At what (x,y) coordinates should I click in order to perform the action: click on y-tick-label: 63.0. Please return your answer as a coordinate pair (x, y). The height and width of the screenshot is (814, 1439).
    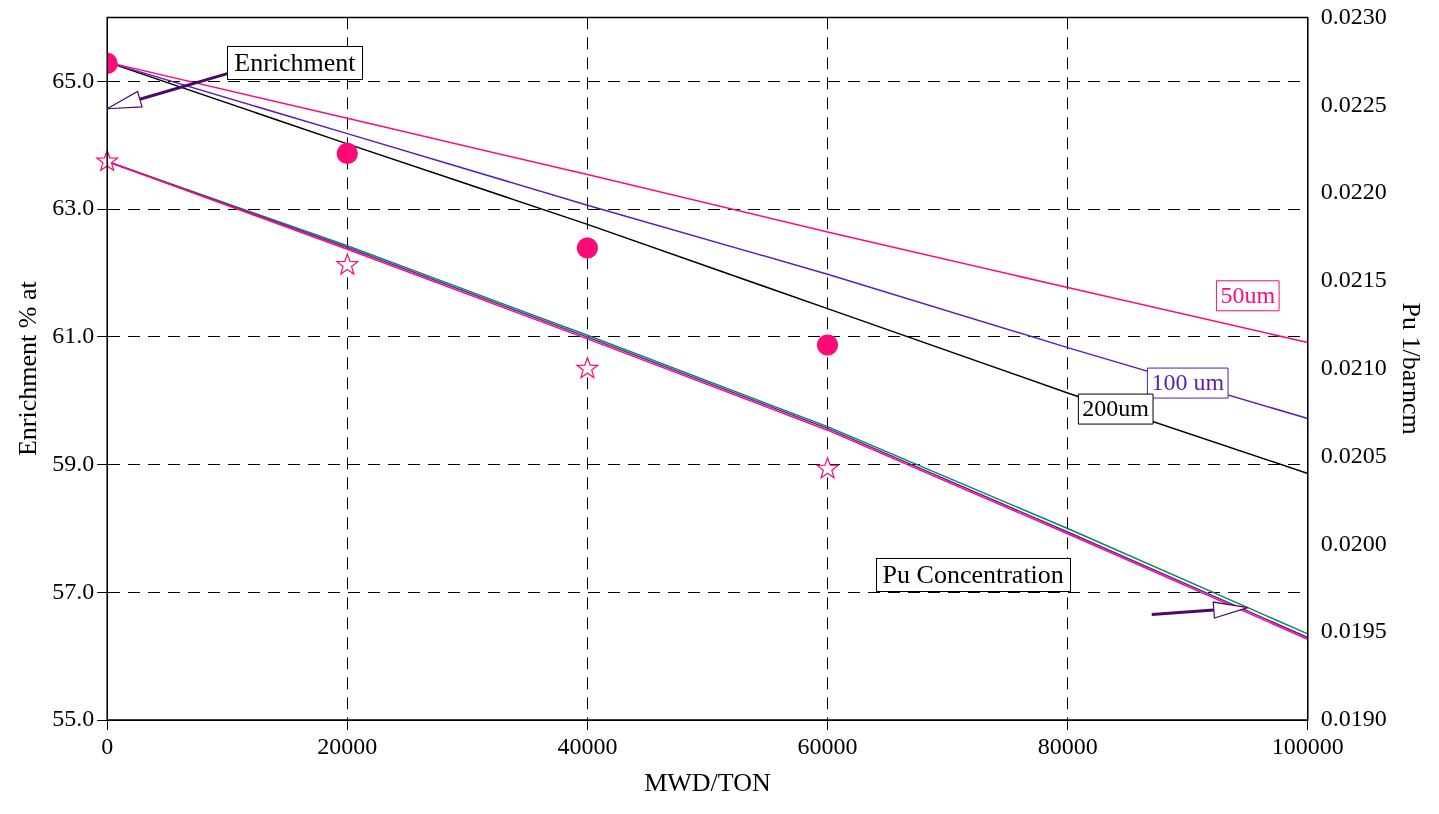
    Looking at the image, I should click on (73, 207).